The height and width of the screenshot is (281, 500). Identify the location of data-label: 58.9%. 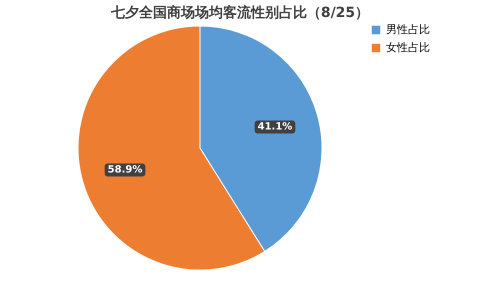
(125, 170).